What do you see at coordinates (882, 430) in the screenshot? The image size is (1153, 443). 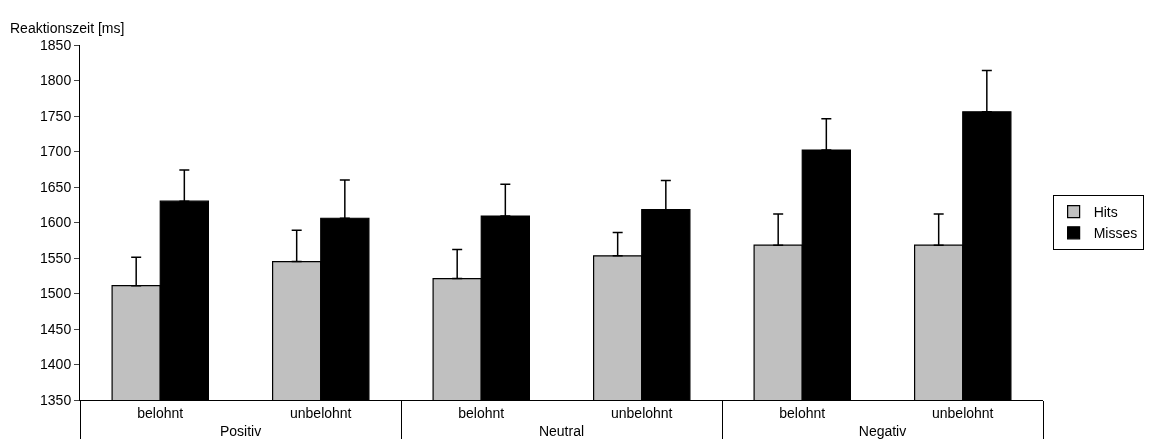 I see `text: Negativ` at bounding box center [882, 430].